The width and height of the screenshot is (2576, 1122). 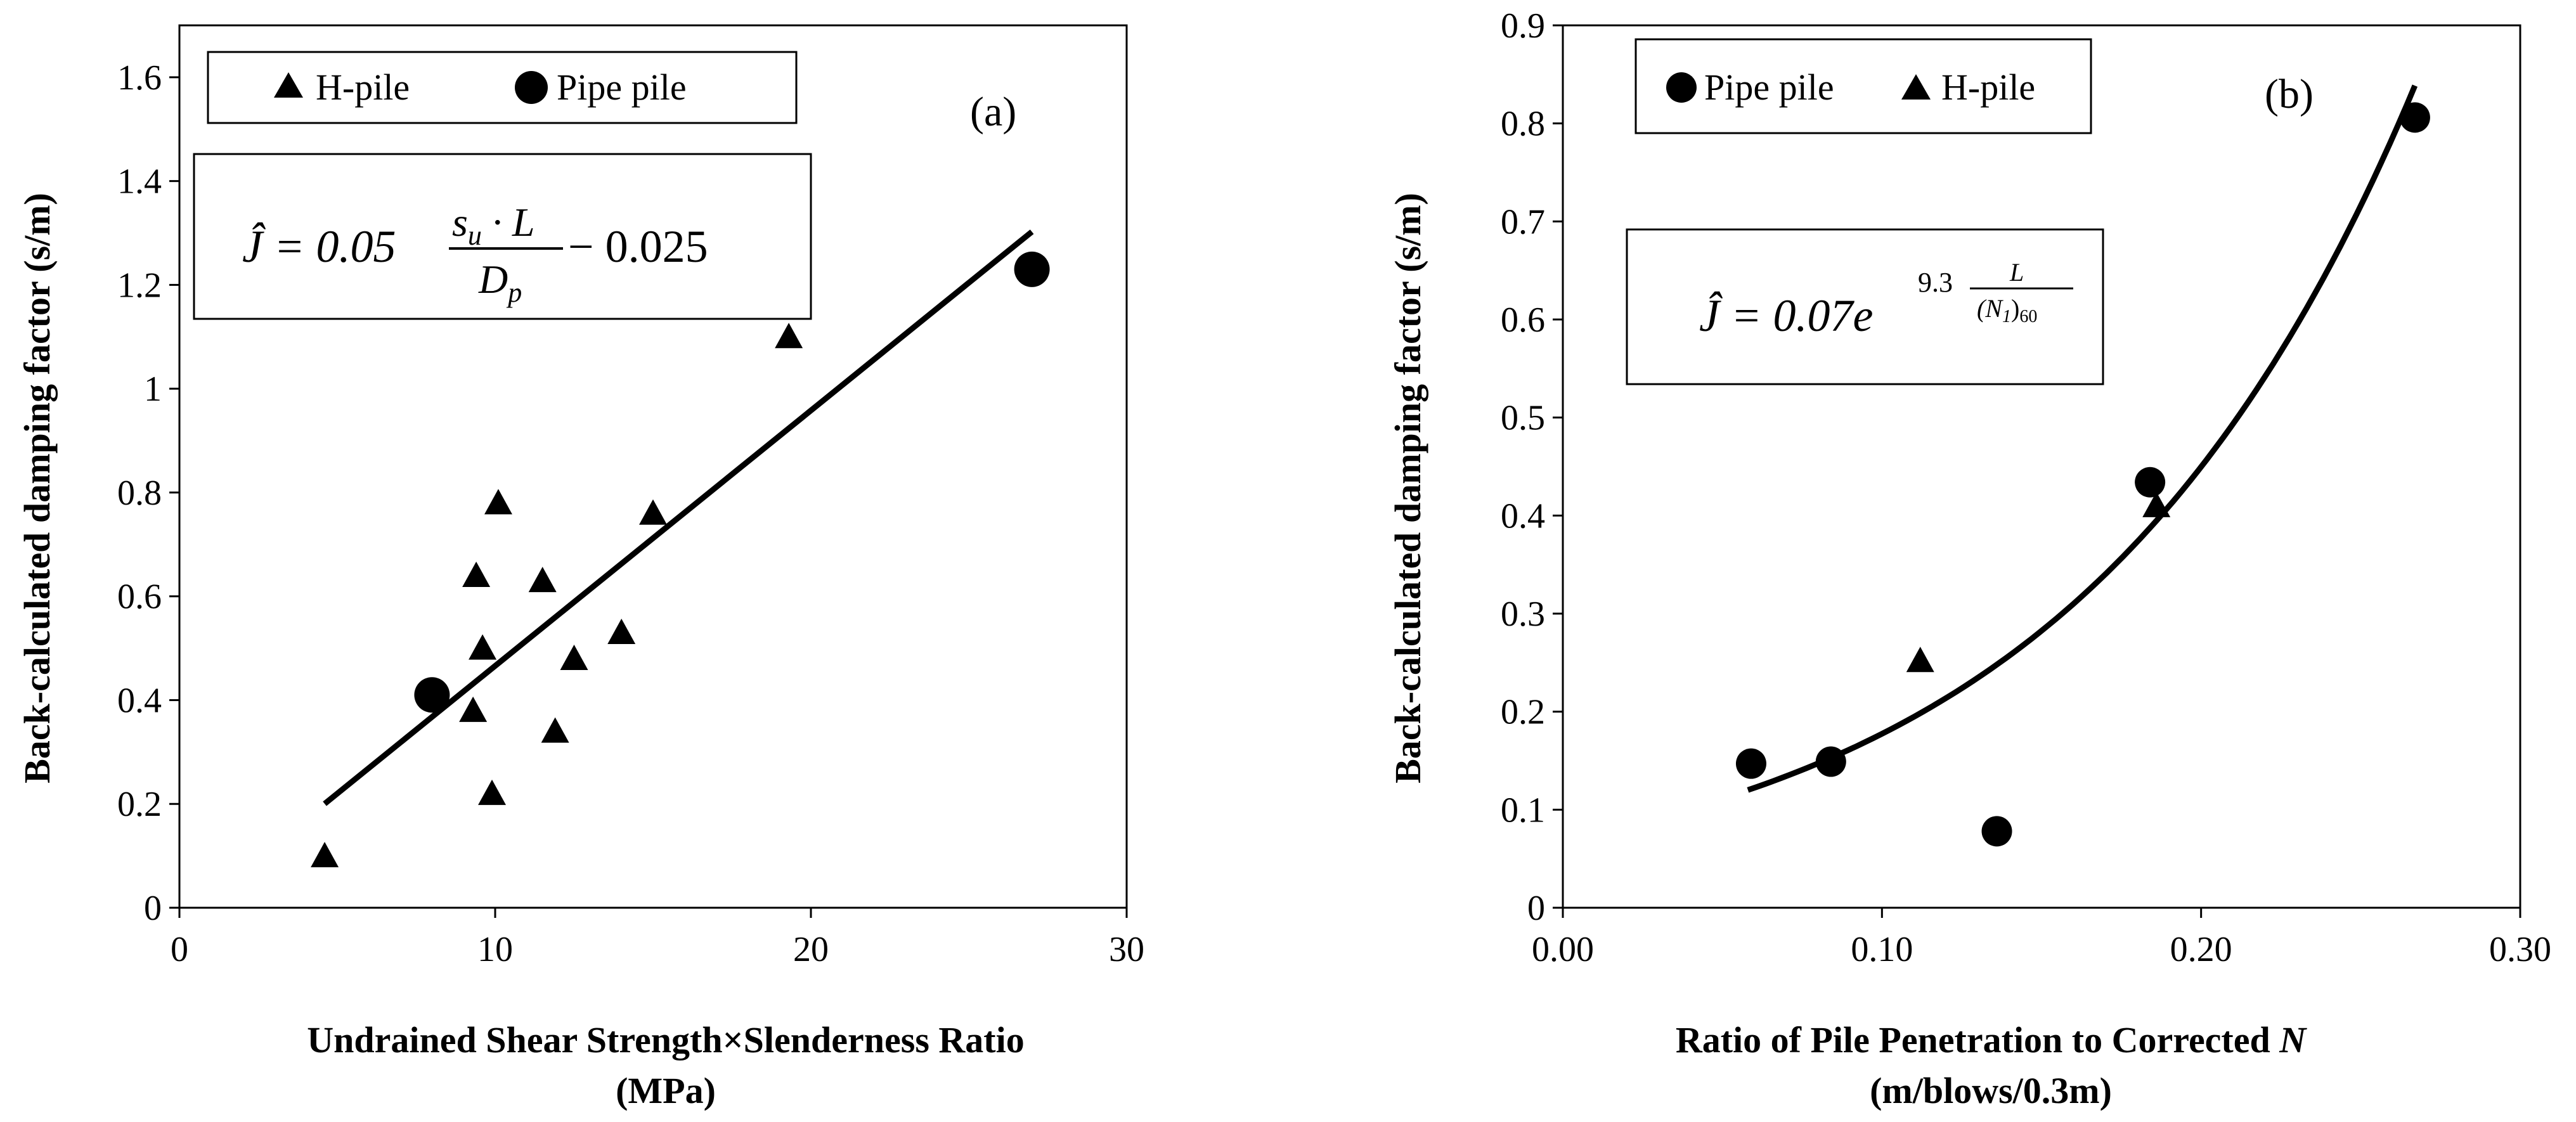 What do you see at coordinates (179, 950) in the screenshot?
I see `x-tick-label: 0` at bounding box center [179, 950].